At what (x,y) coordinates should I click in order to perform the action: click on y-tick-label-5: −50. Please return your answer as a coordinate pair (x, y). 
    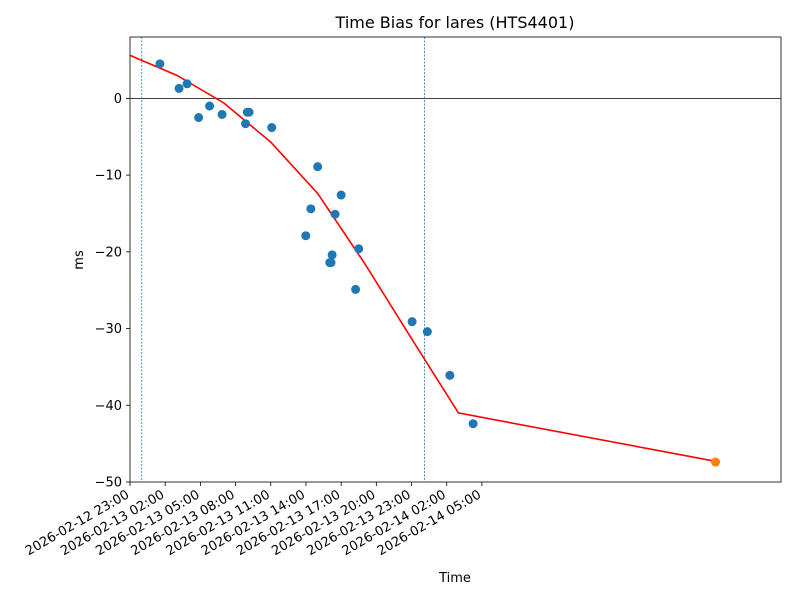
    Looking at the image, I should click on (108, 483).